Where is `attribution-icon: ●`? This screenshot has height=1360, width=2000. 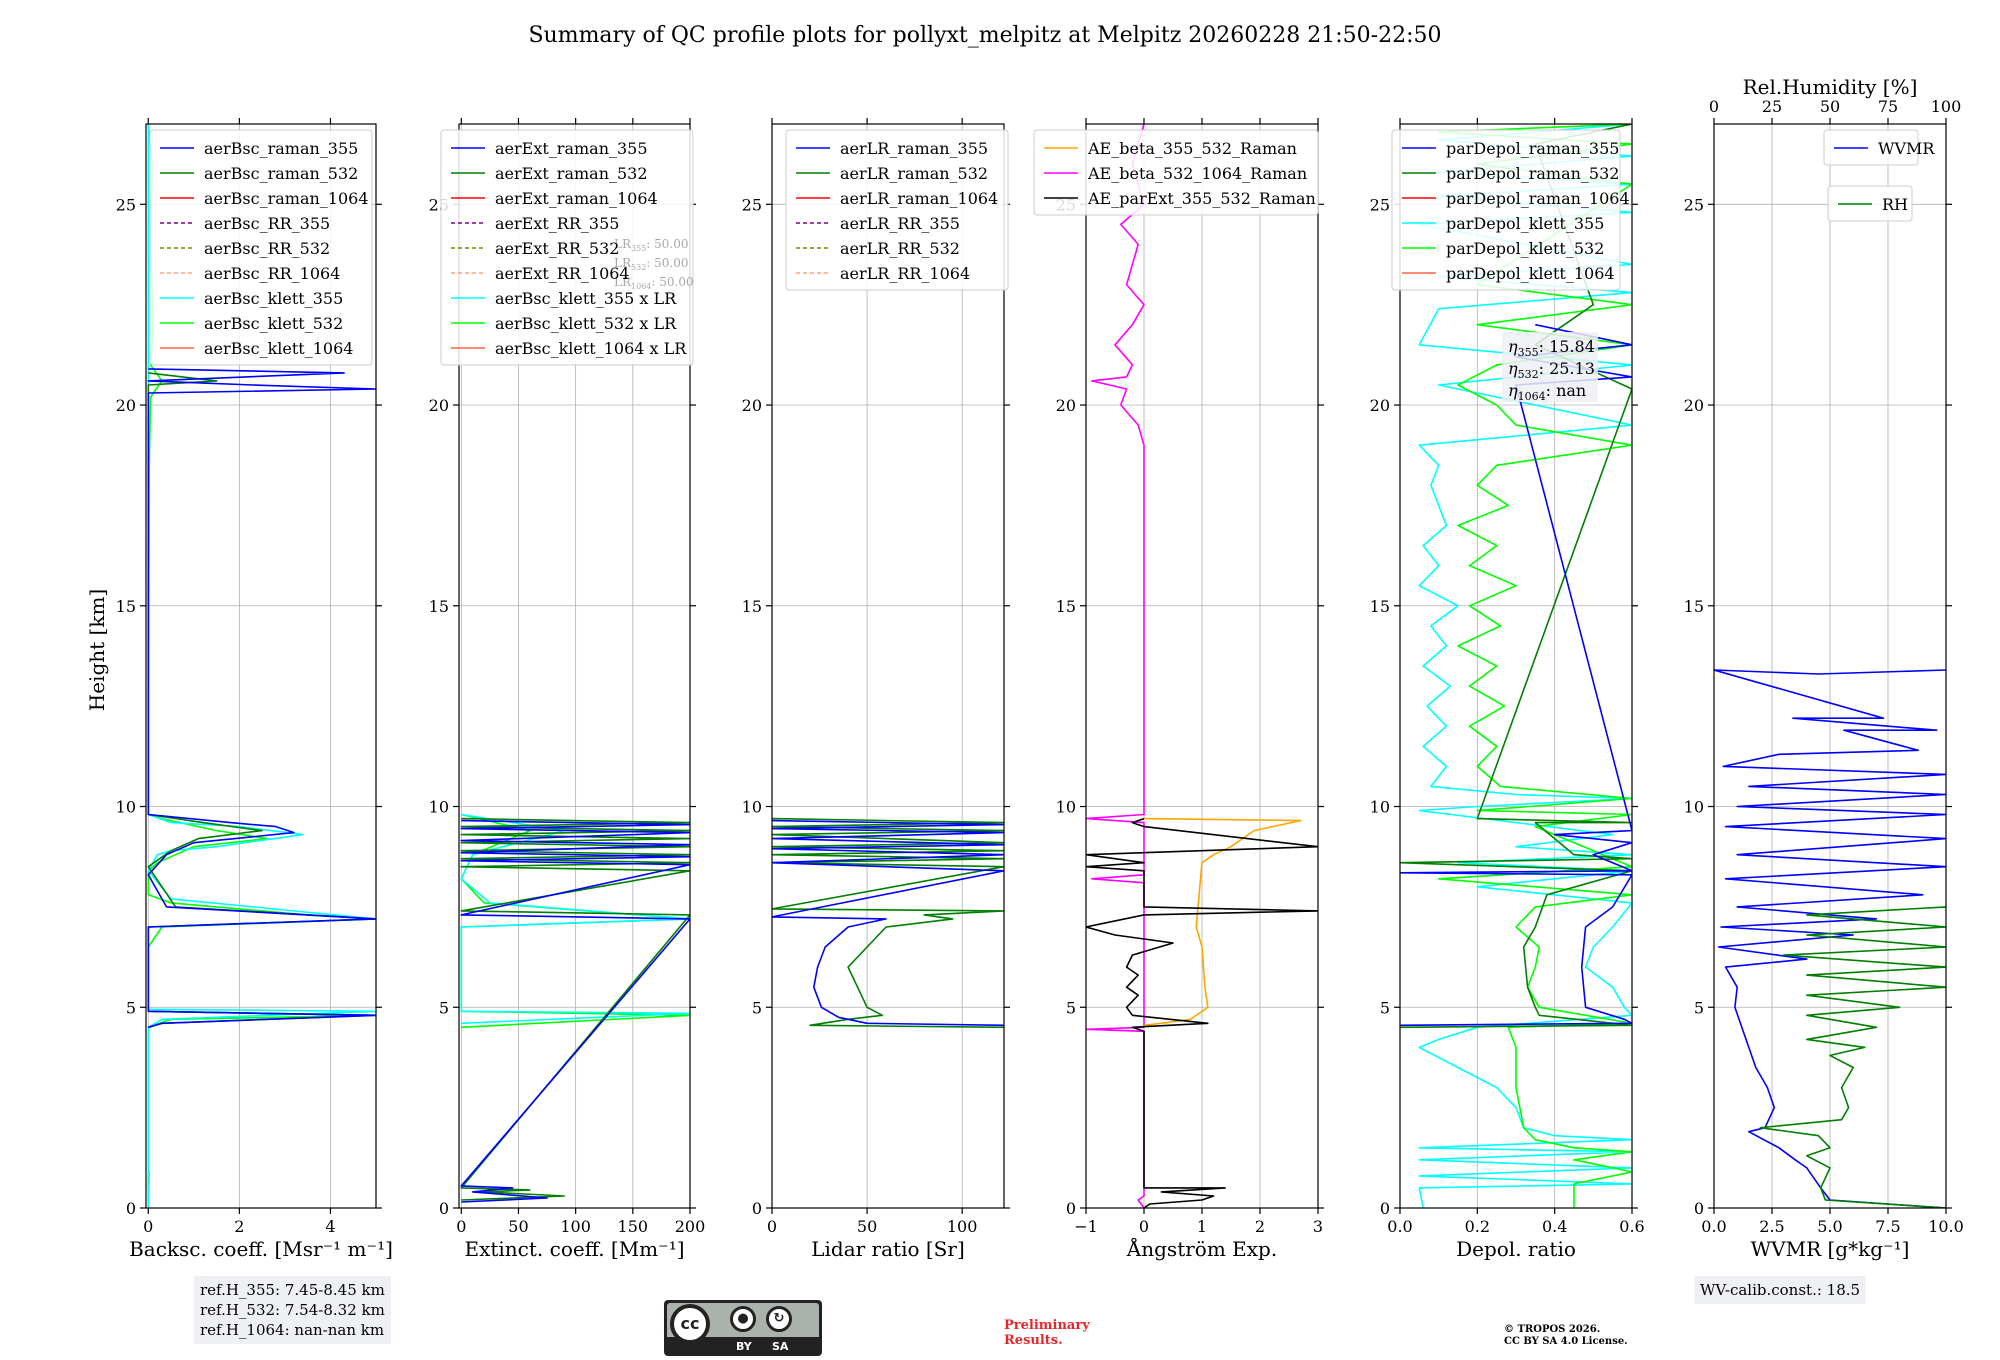 attribution-icon: ● is located at coordinates (743, 1319).